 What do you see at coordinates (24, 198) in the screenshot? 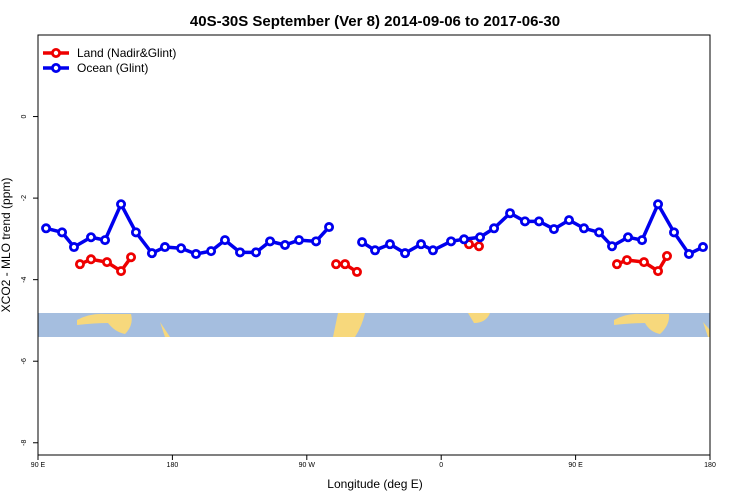
I see `y-tick-label: -2` at bounding box center [24, 198].